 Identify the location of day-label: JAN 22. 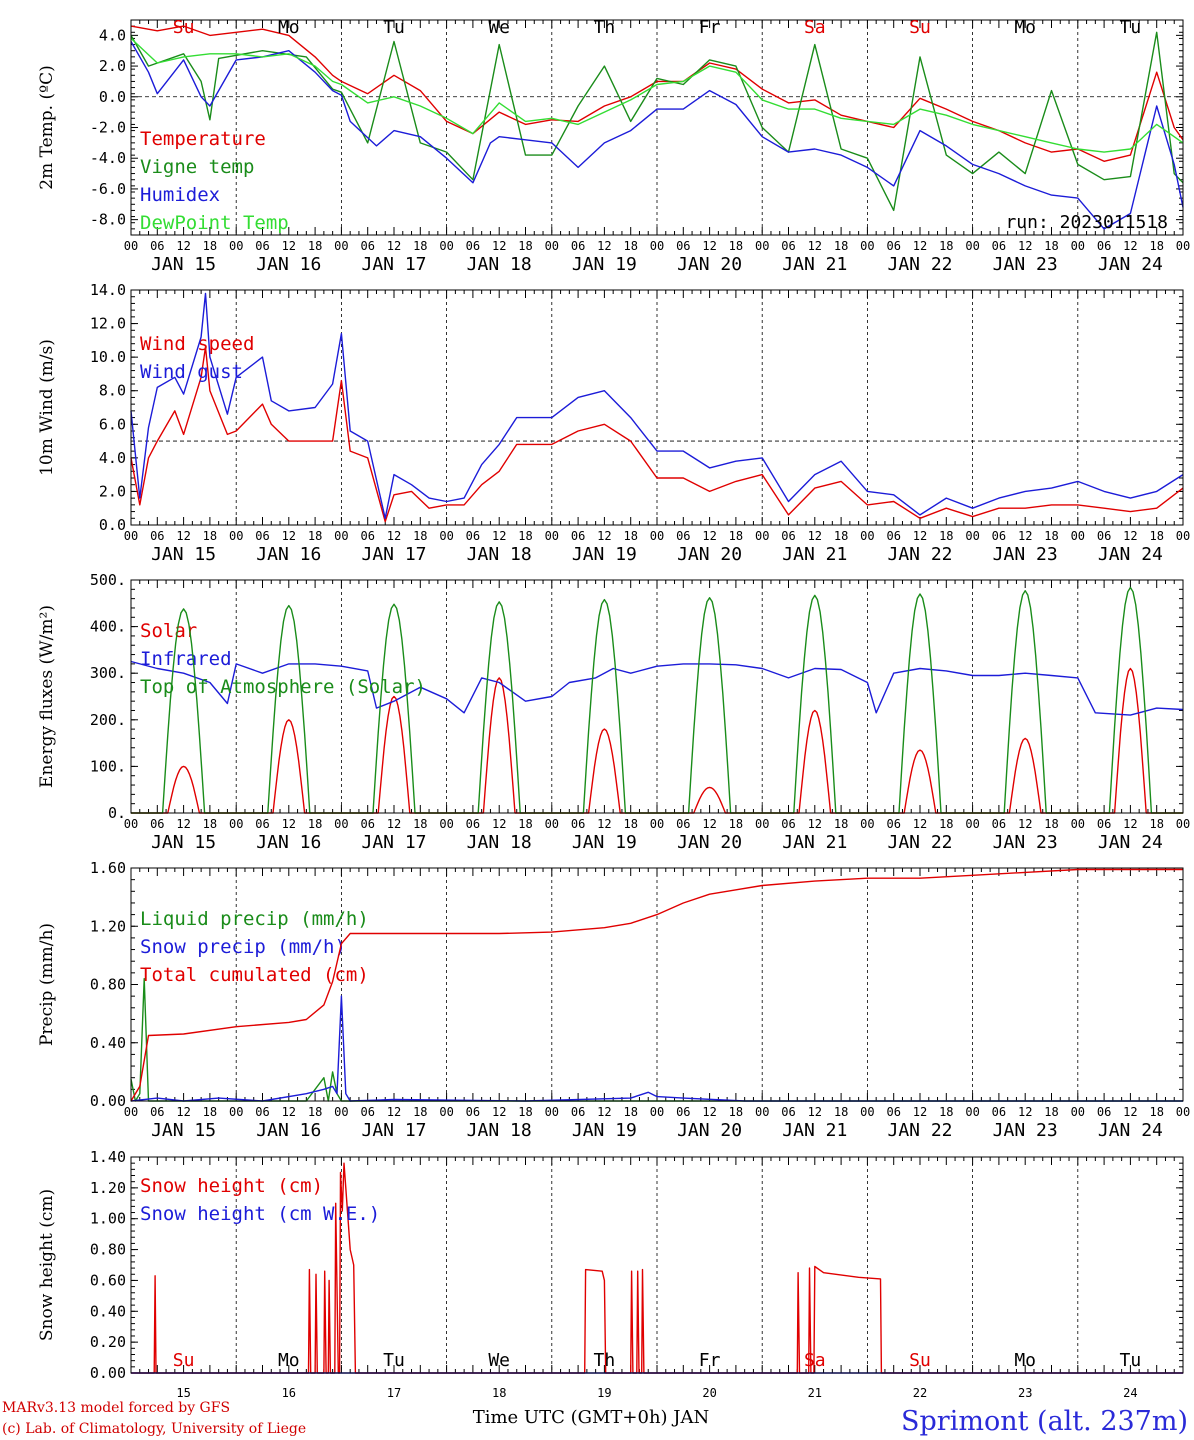
(919, 264).